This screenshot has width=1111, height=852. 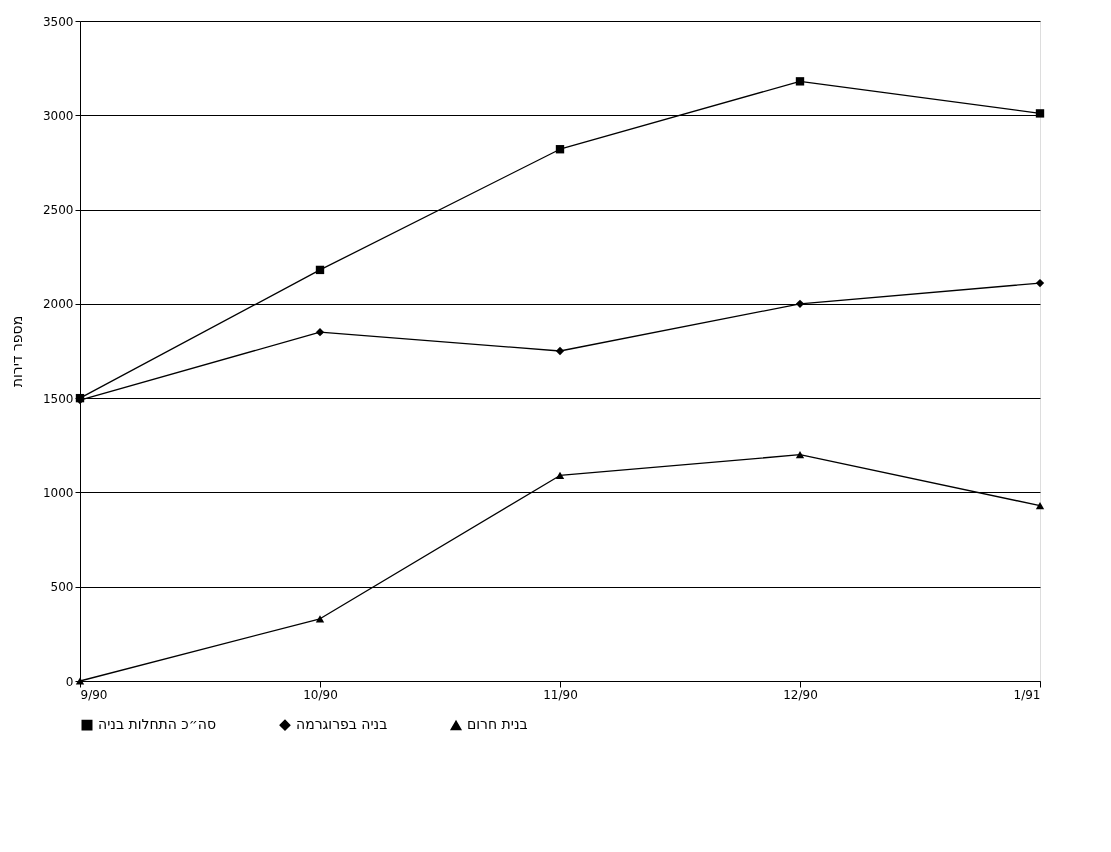 I want to click on x-tick-label: 1/91, so click(x=1027, y=694).